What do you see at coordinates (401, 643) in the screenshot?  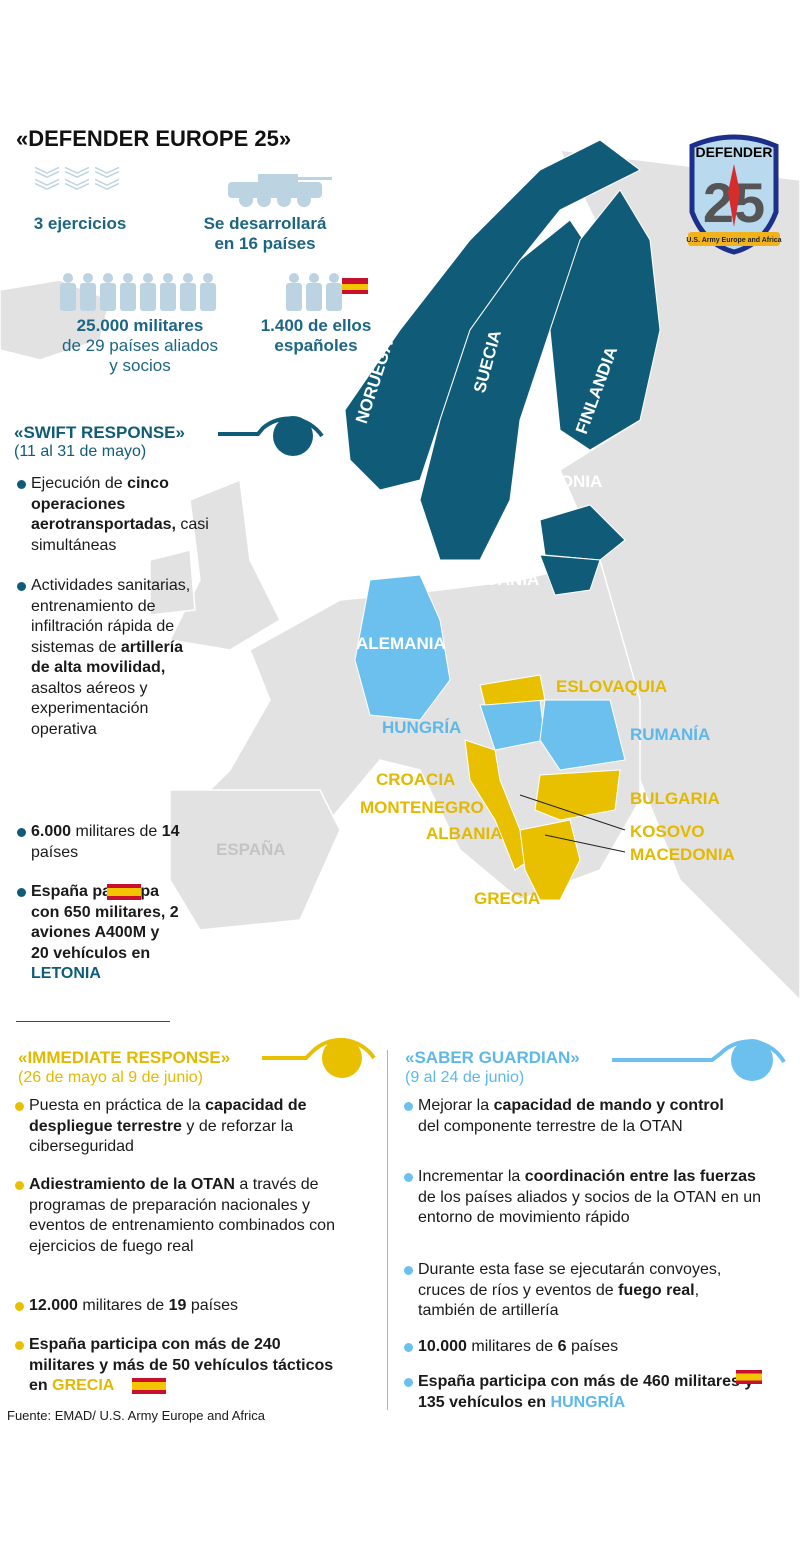 I see `label-alemania: ALEMANIA` at bounding box center [401, 643].